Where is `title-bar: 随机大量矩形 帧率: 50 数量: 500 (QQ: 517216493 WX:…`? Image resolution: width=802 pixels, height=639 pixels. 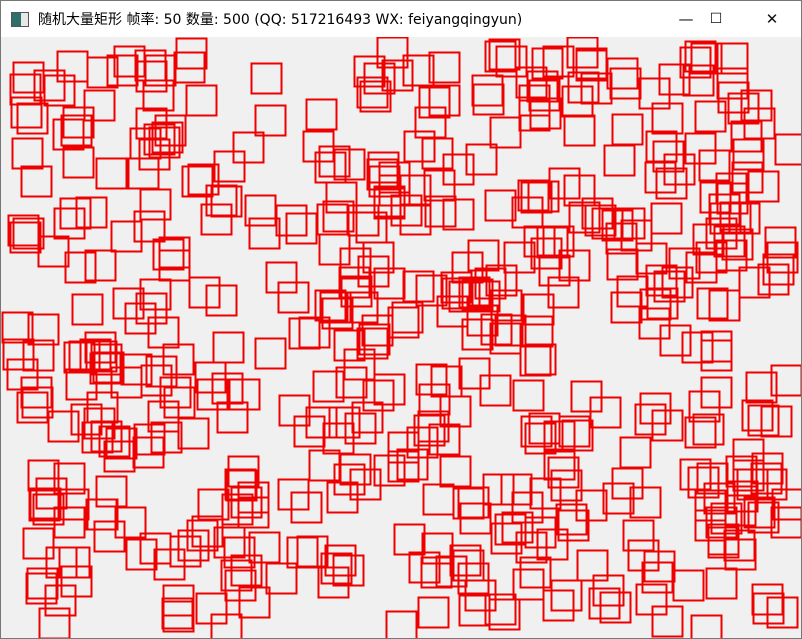
title-bar: 随机大量矩形 帧率: 50 数量: 500 (QQ: 517216493 WX:… is located at coordinates (401, 19).